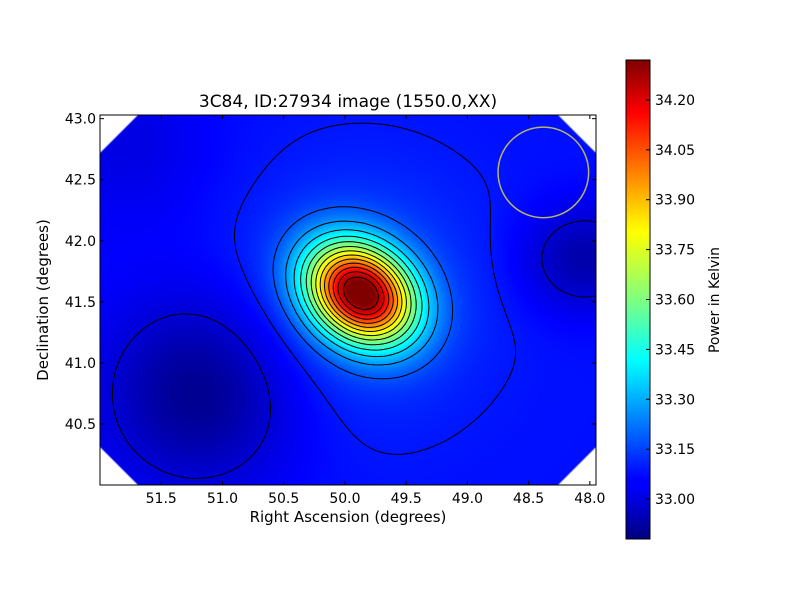 This screenshot has width=800, height=600. I want to click on y-tick-label: 42.0, so click(80, 242).